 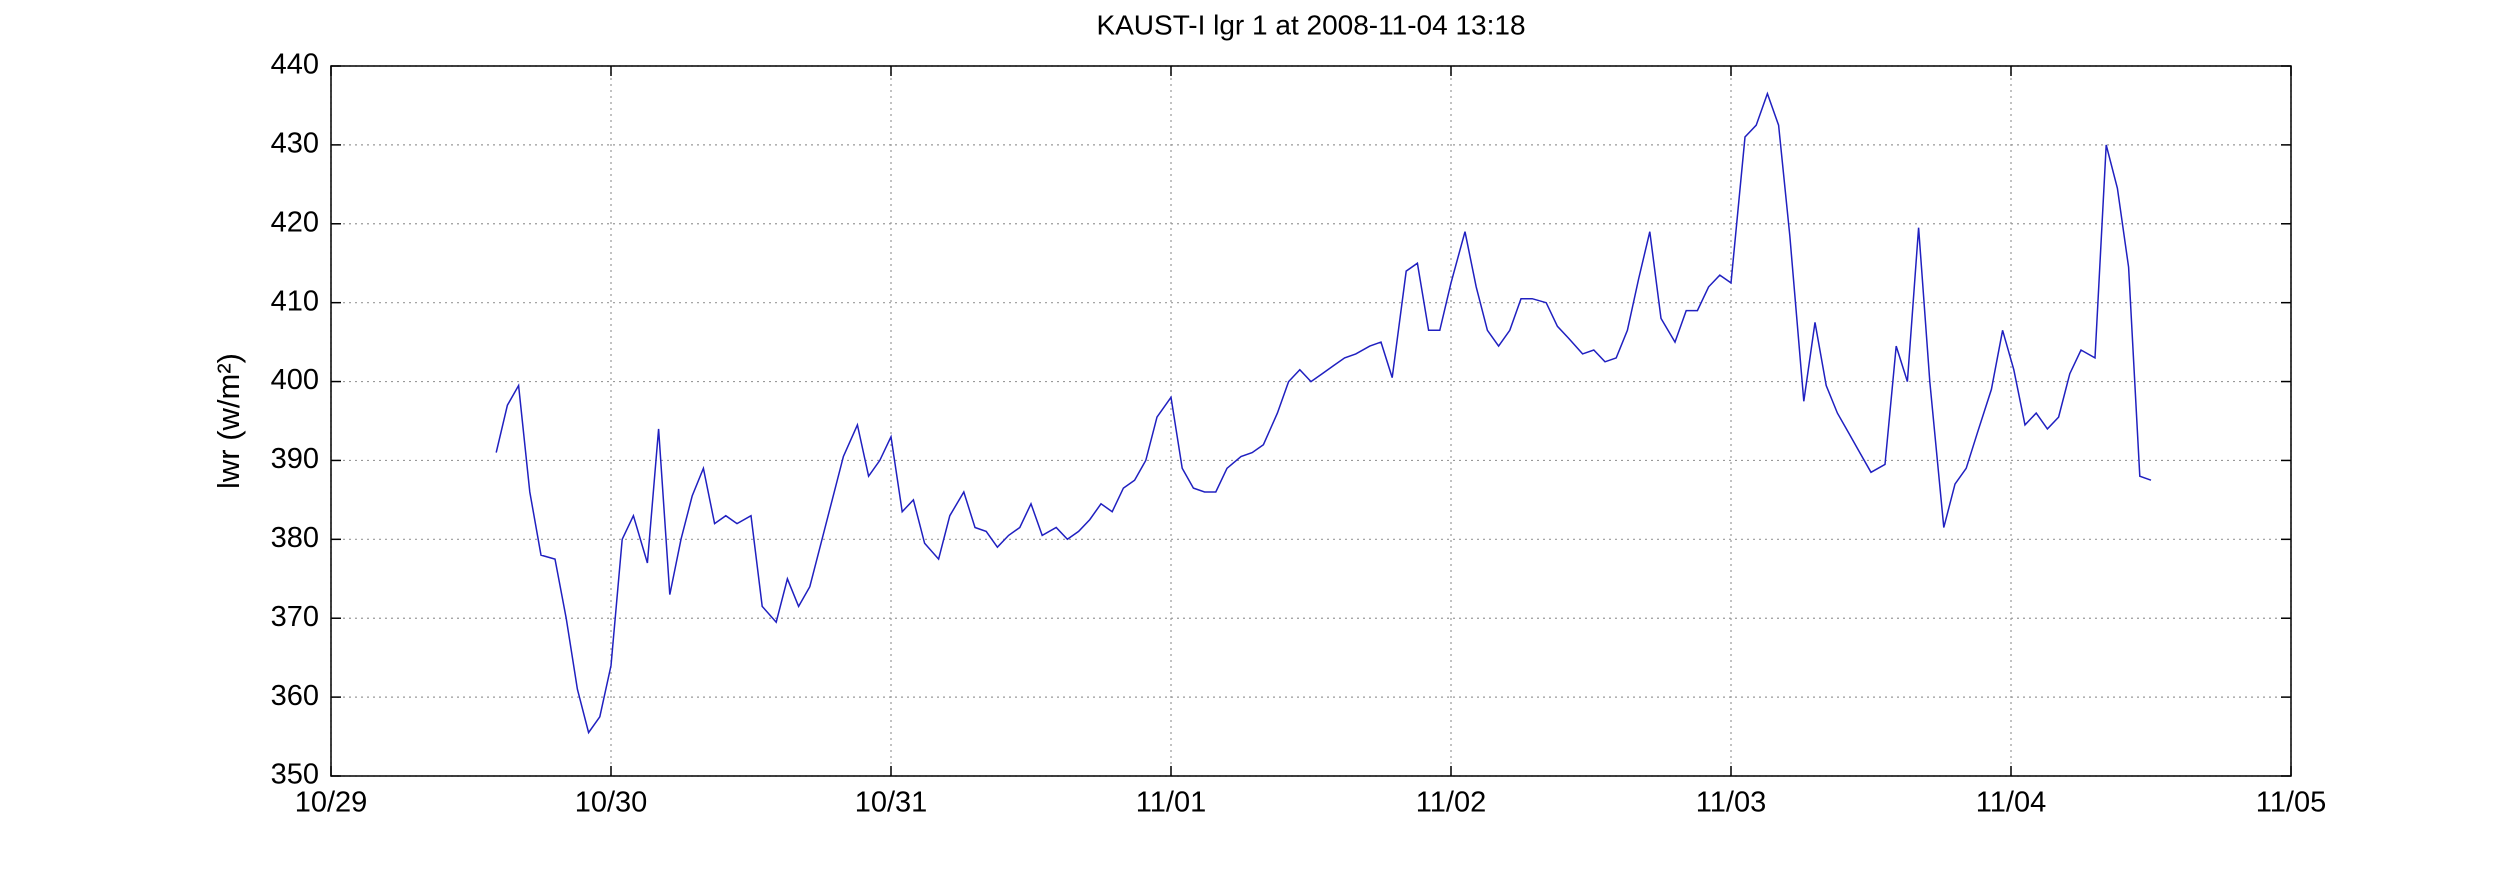 What do you see at coordinates (1310, 24) in the screenshot?
I see `chart-title: KAUST-I lgr 1 at 2008-11-04 13:18` at bounding box center [1310, 24].